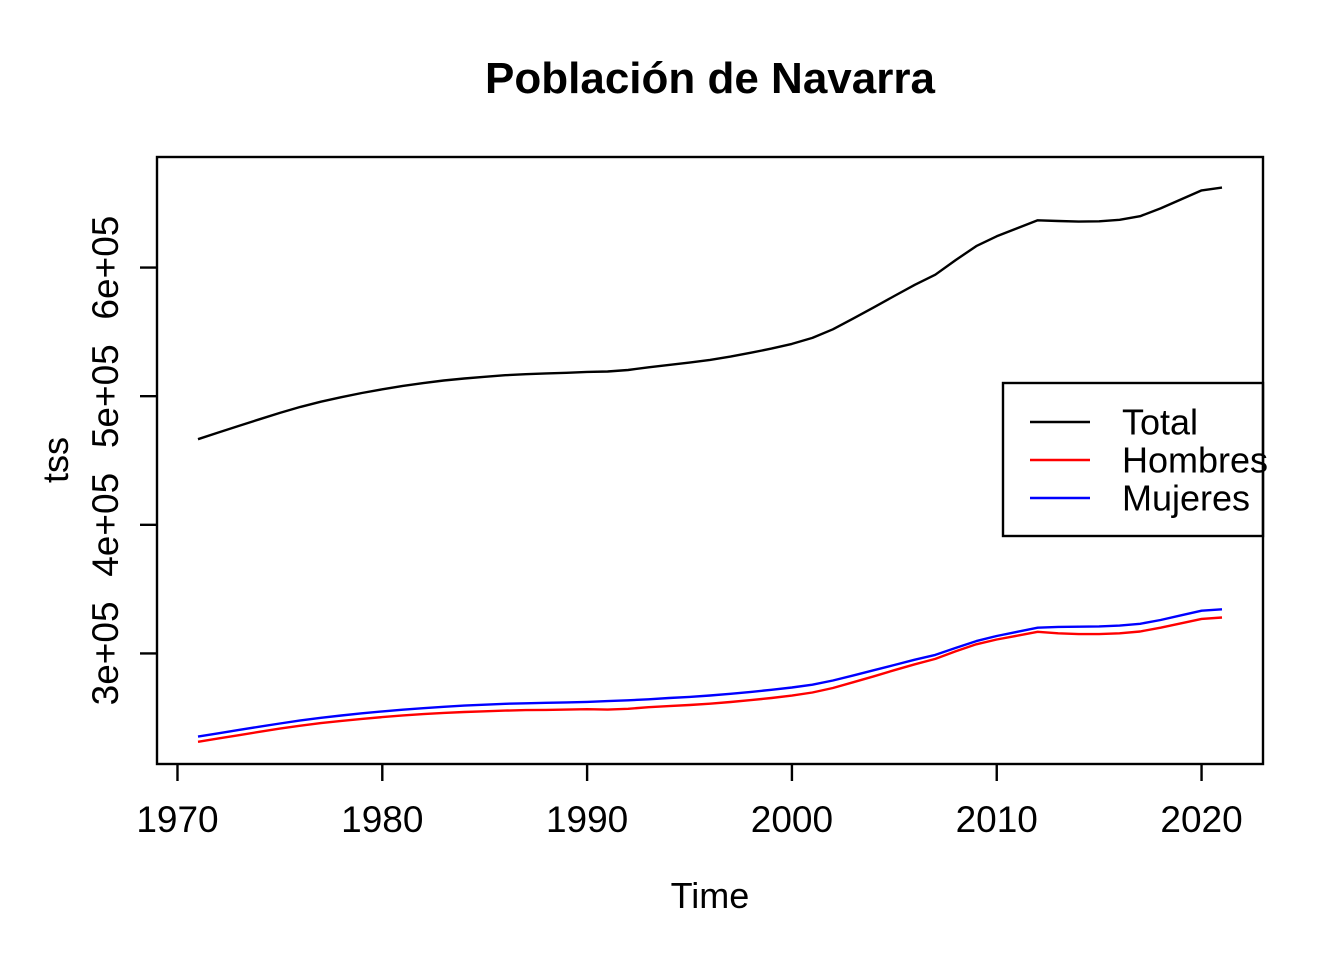 The height and width of the screenshot is (960, 1344). I want to click on y-tick-label: 3e+05, so click(105, 653).